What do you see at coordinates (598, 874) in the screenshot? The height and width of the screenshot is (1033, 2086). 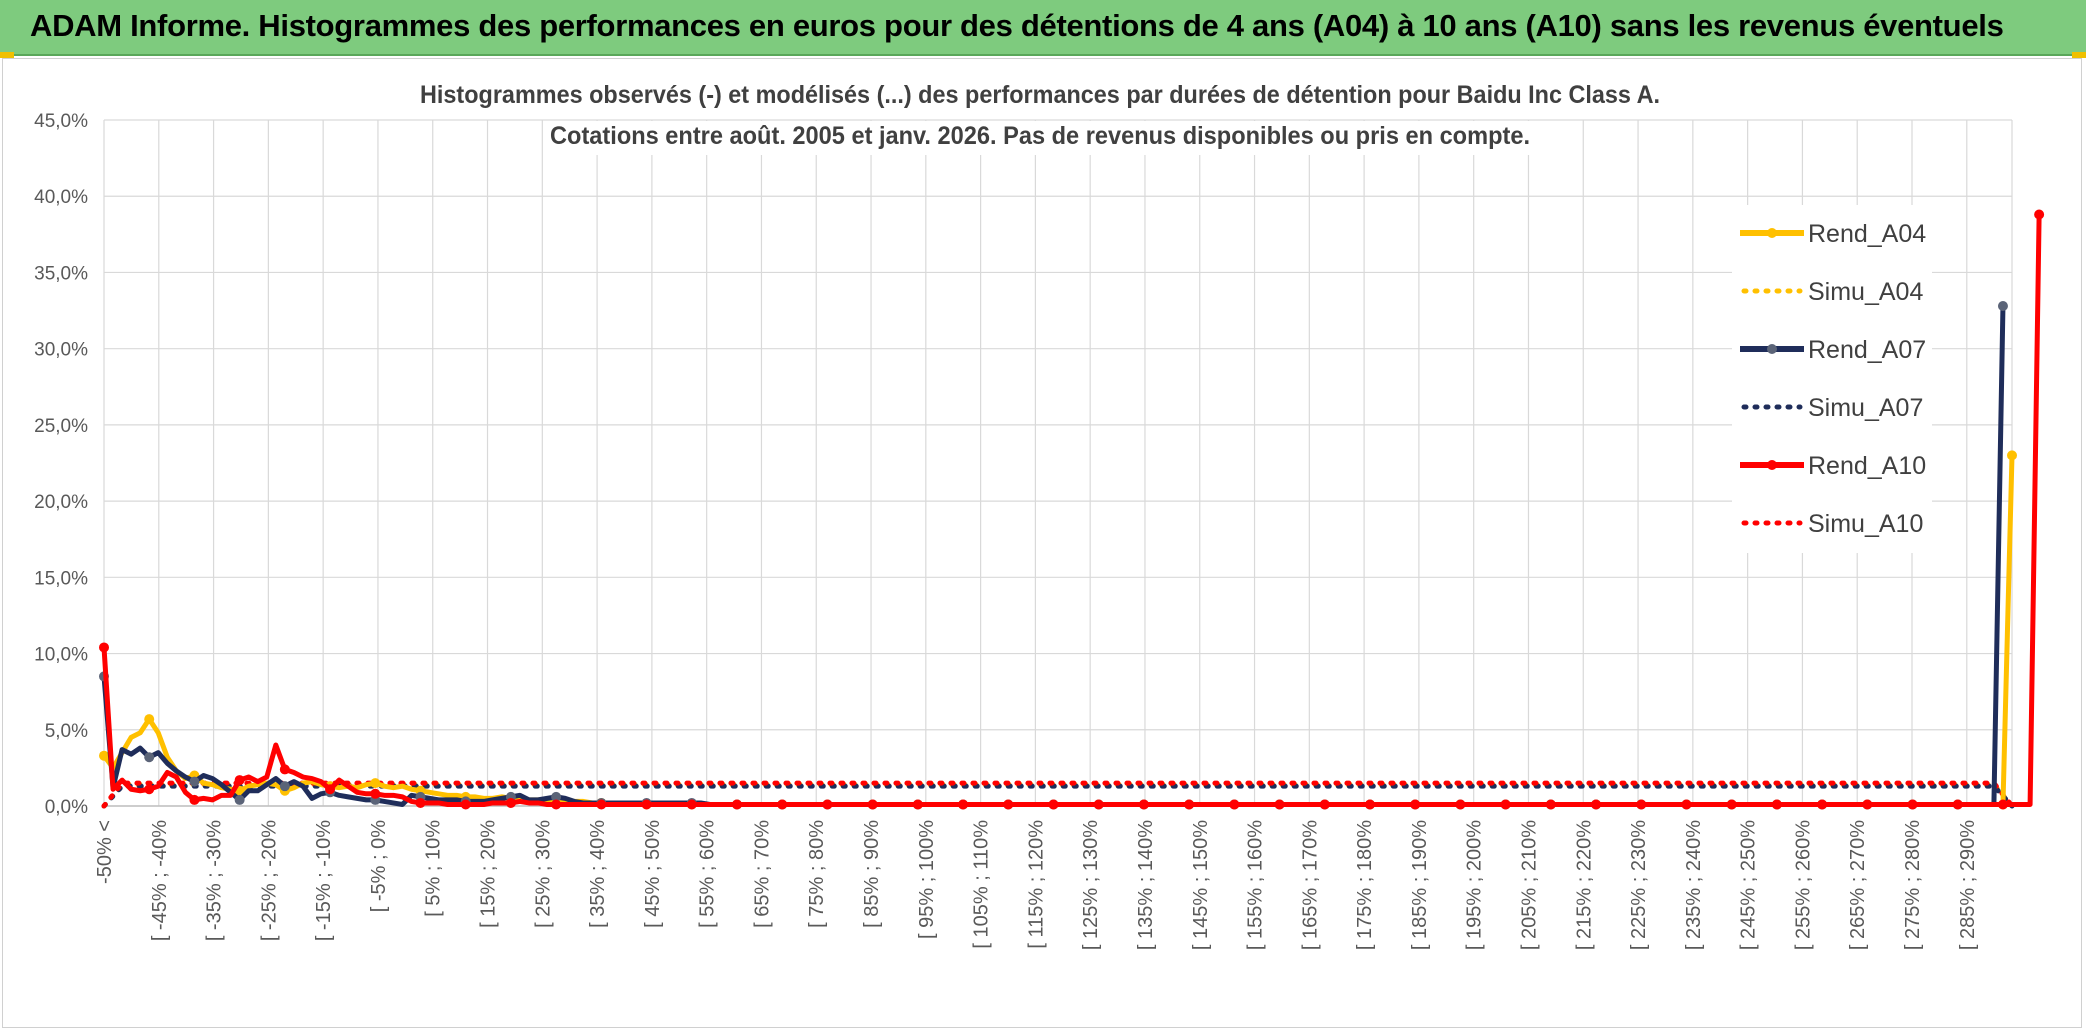 I see `x-tick-label: [ 35% ; 40%` at bounding box center [598, 874].